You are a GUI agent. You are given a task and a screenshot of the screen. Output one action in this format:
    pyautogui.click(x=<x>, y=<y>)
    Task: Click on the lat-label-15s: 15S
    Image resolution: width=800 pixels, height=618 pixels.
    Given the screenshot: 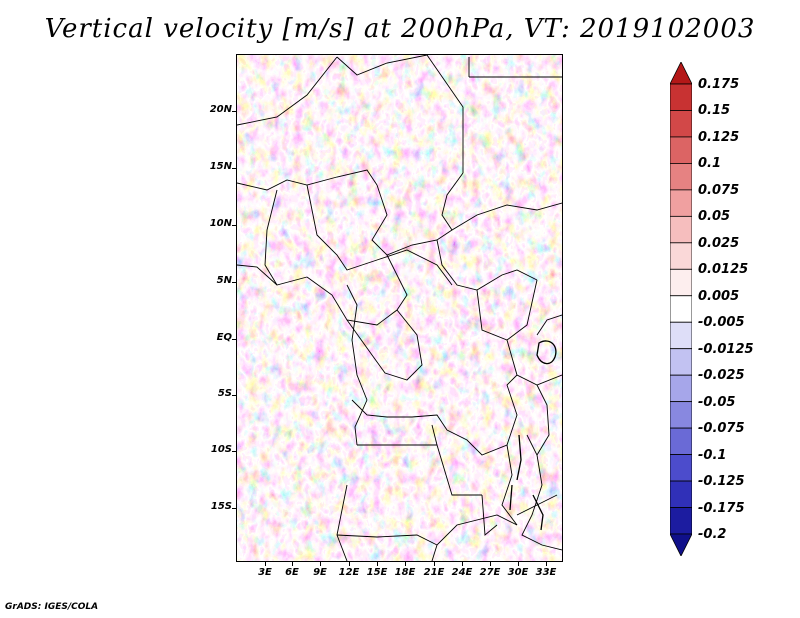 What is the action you would take?
    pyautogui.click(x=221, y=506)
    